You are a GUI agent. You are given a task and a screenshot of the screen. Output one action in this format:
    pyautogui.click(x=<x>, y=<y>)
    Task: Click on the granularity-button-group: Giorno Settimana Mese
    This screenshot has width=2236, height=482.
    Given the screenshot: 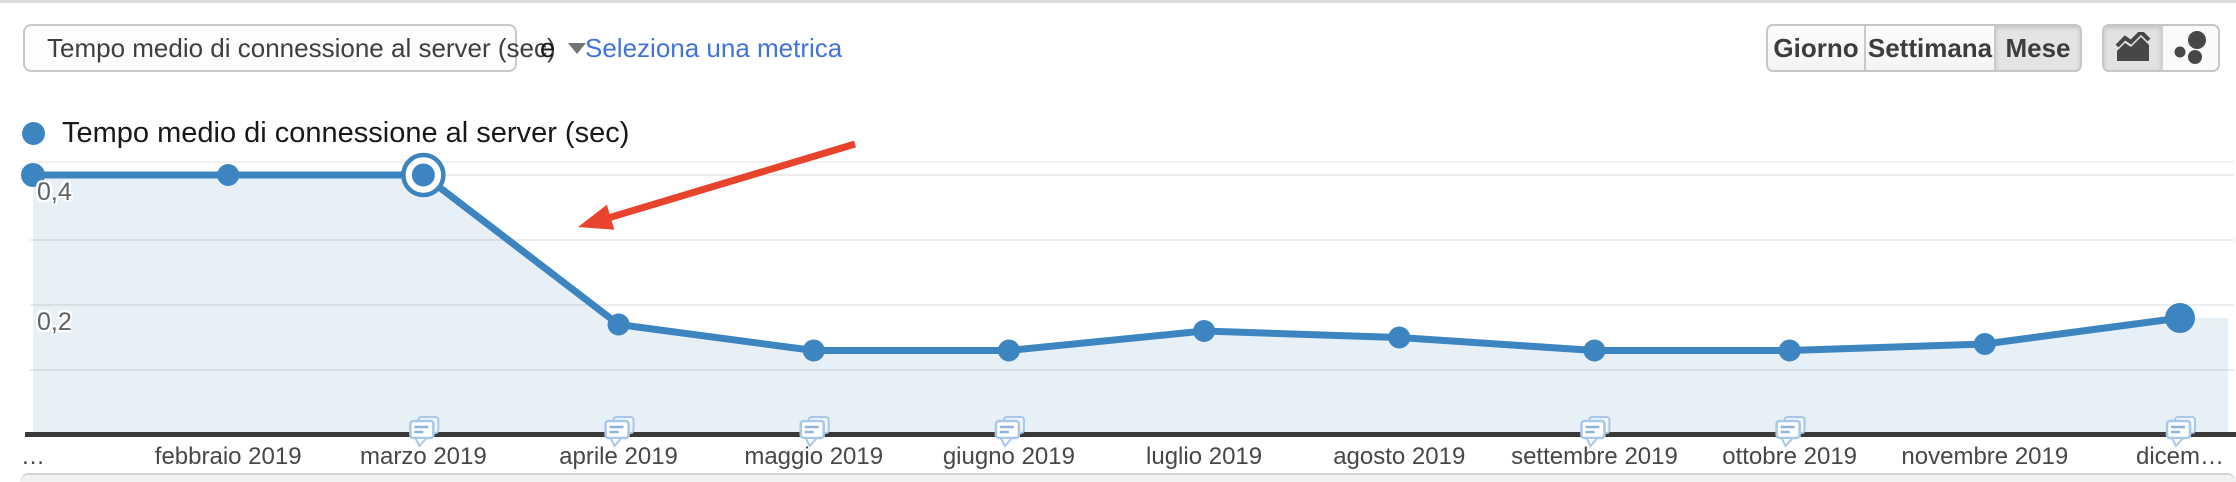 What is the action you would take?
    pyautogui.click(x=1924, y=48)
    